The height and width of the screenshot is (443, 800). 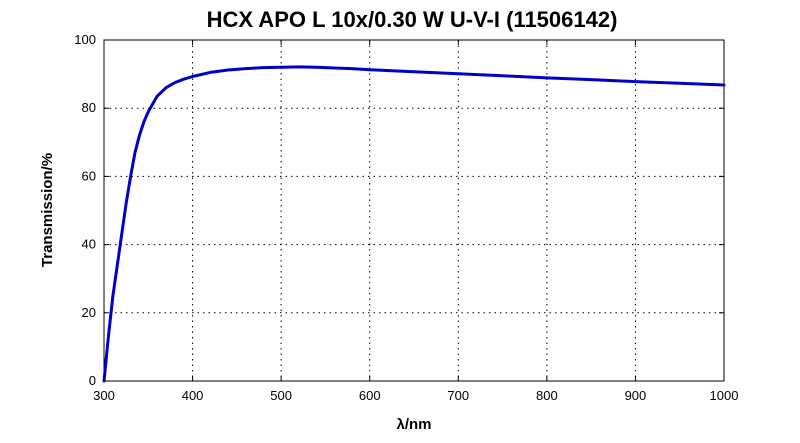 What do you see at coordinates (193, 395) in the screenshot?
I see `x-tick-label: 400` at bounding box center [193, 395].